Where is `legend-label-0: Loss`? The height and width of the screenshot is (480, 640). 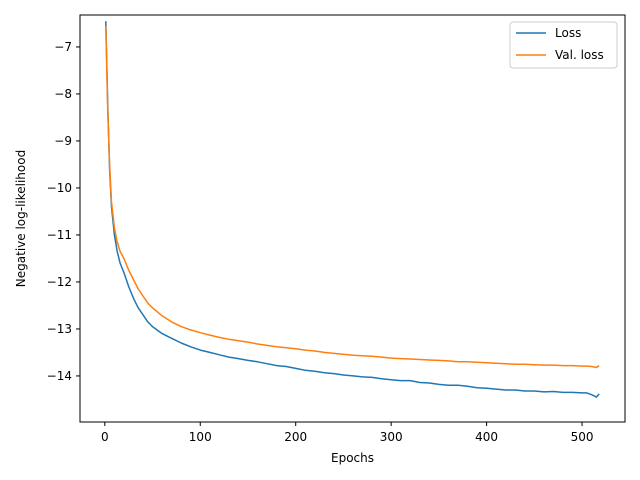 legend-label-0: Loss is located at coordinates (568, 33).